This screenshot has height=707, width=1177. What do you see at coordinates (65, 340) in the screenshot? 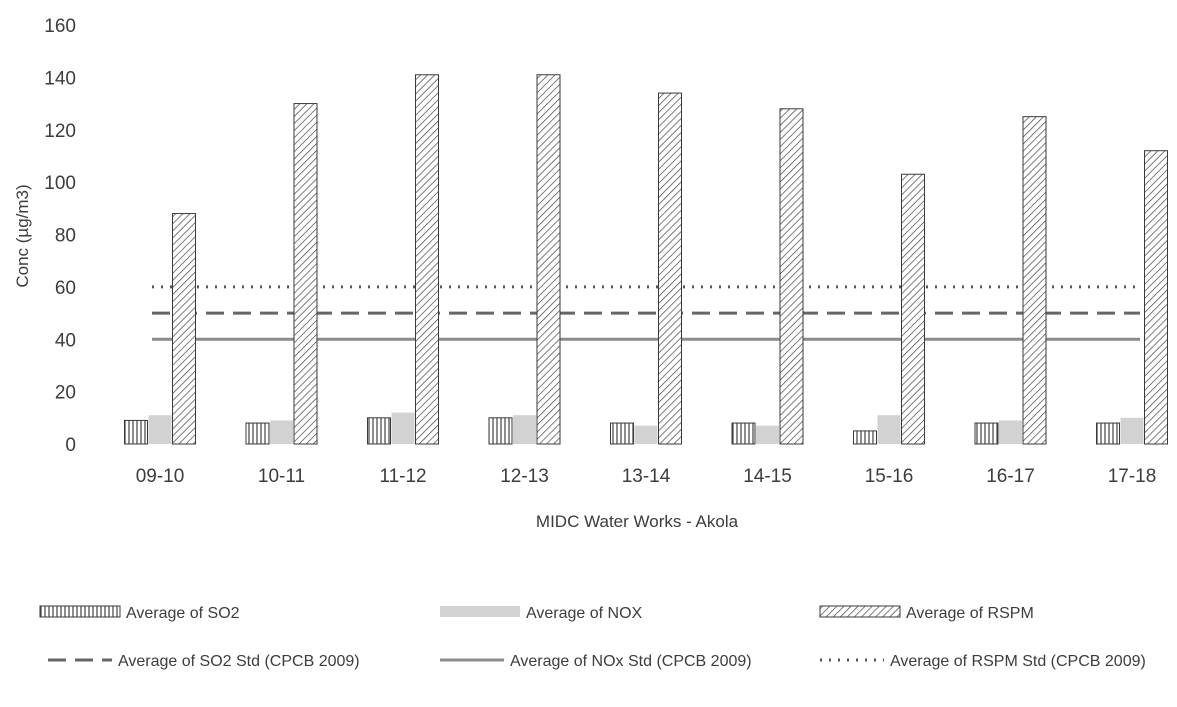
I see `y-tick-label: 40` at bounding box center [65, 340].